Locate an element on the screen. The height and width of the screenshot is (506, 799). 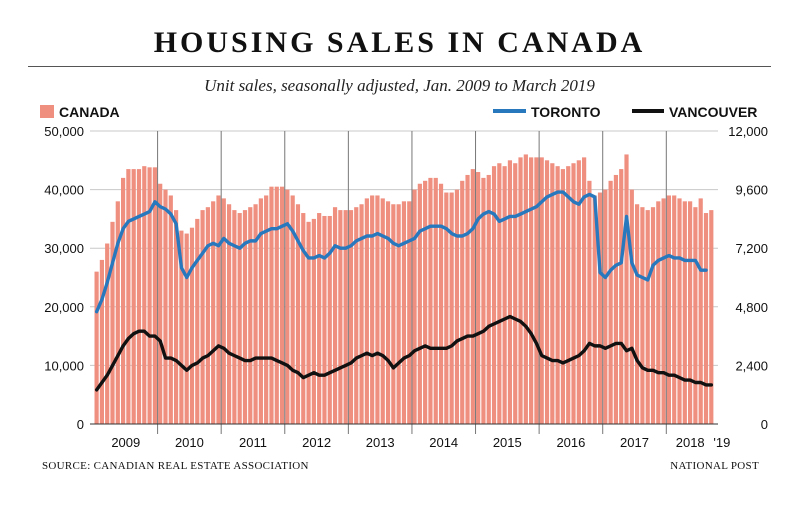
title-rule is located at coordinates (399, 66).